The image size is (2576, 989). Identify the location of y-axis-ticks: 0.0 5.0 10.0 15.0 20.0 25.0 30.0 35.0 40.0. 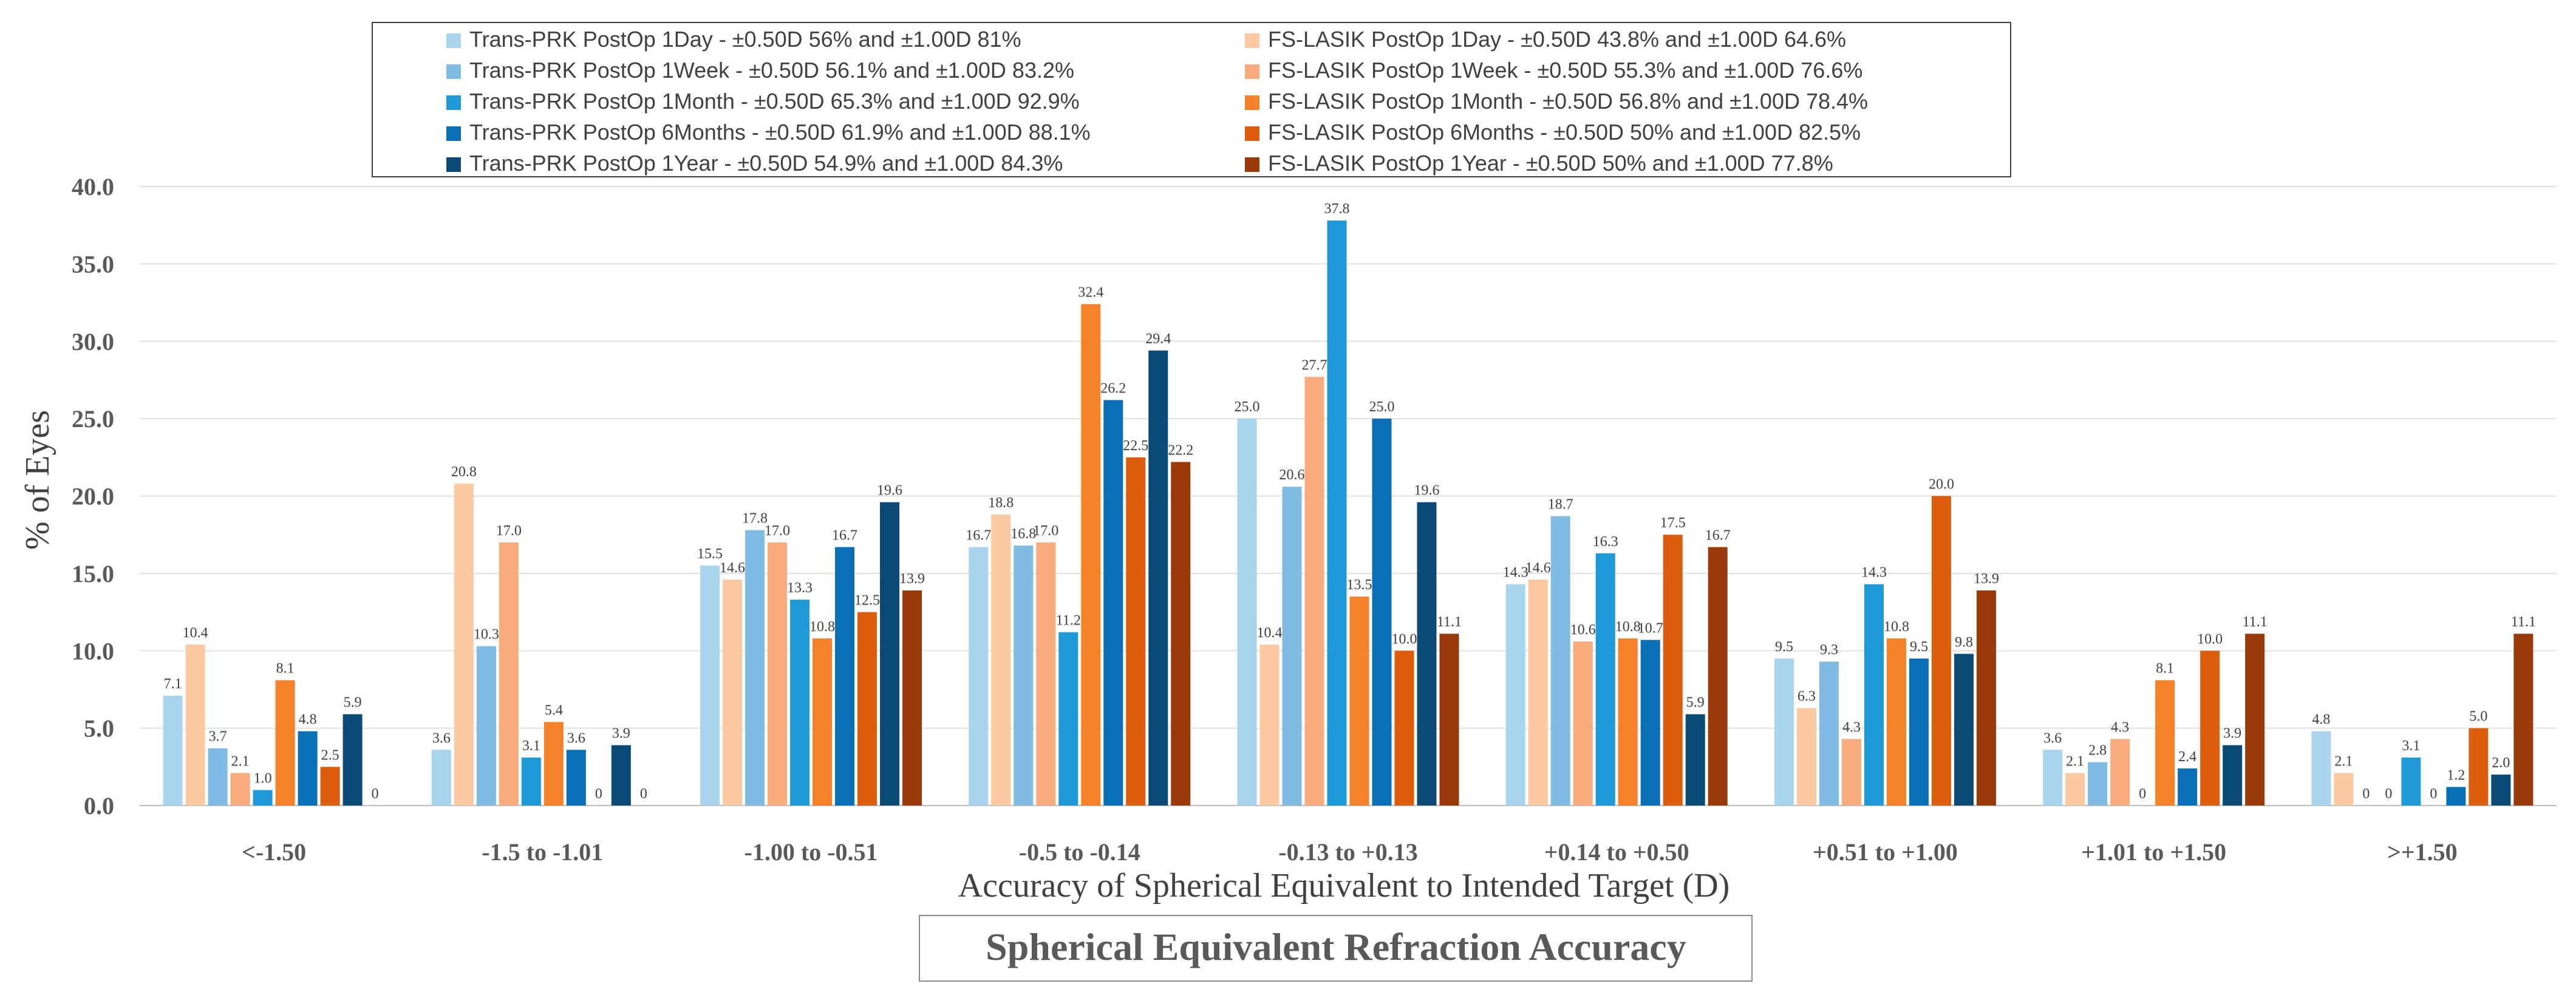
(93, 496).